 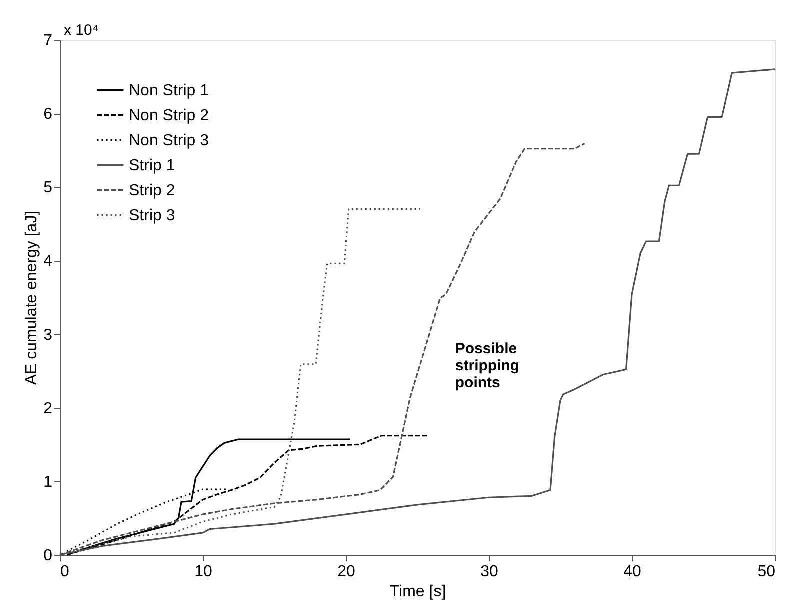 What do you see at coordinates (418, 592) in the screenshot?
I see `x-axis-title: Time [s]` at bounding box center [418, 592].